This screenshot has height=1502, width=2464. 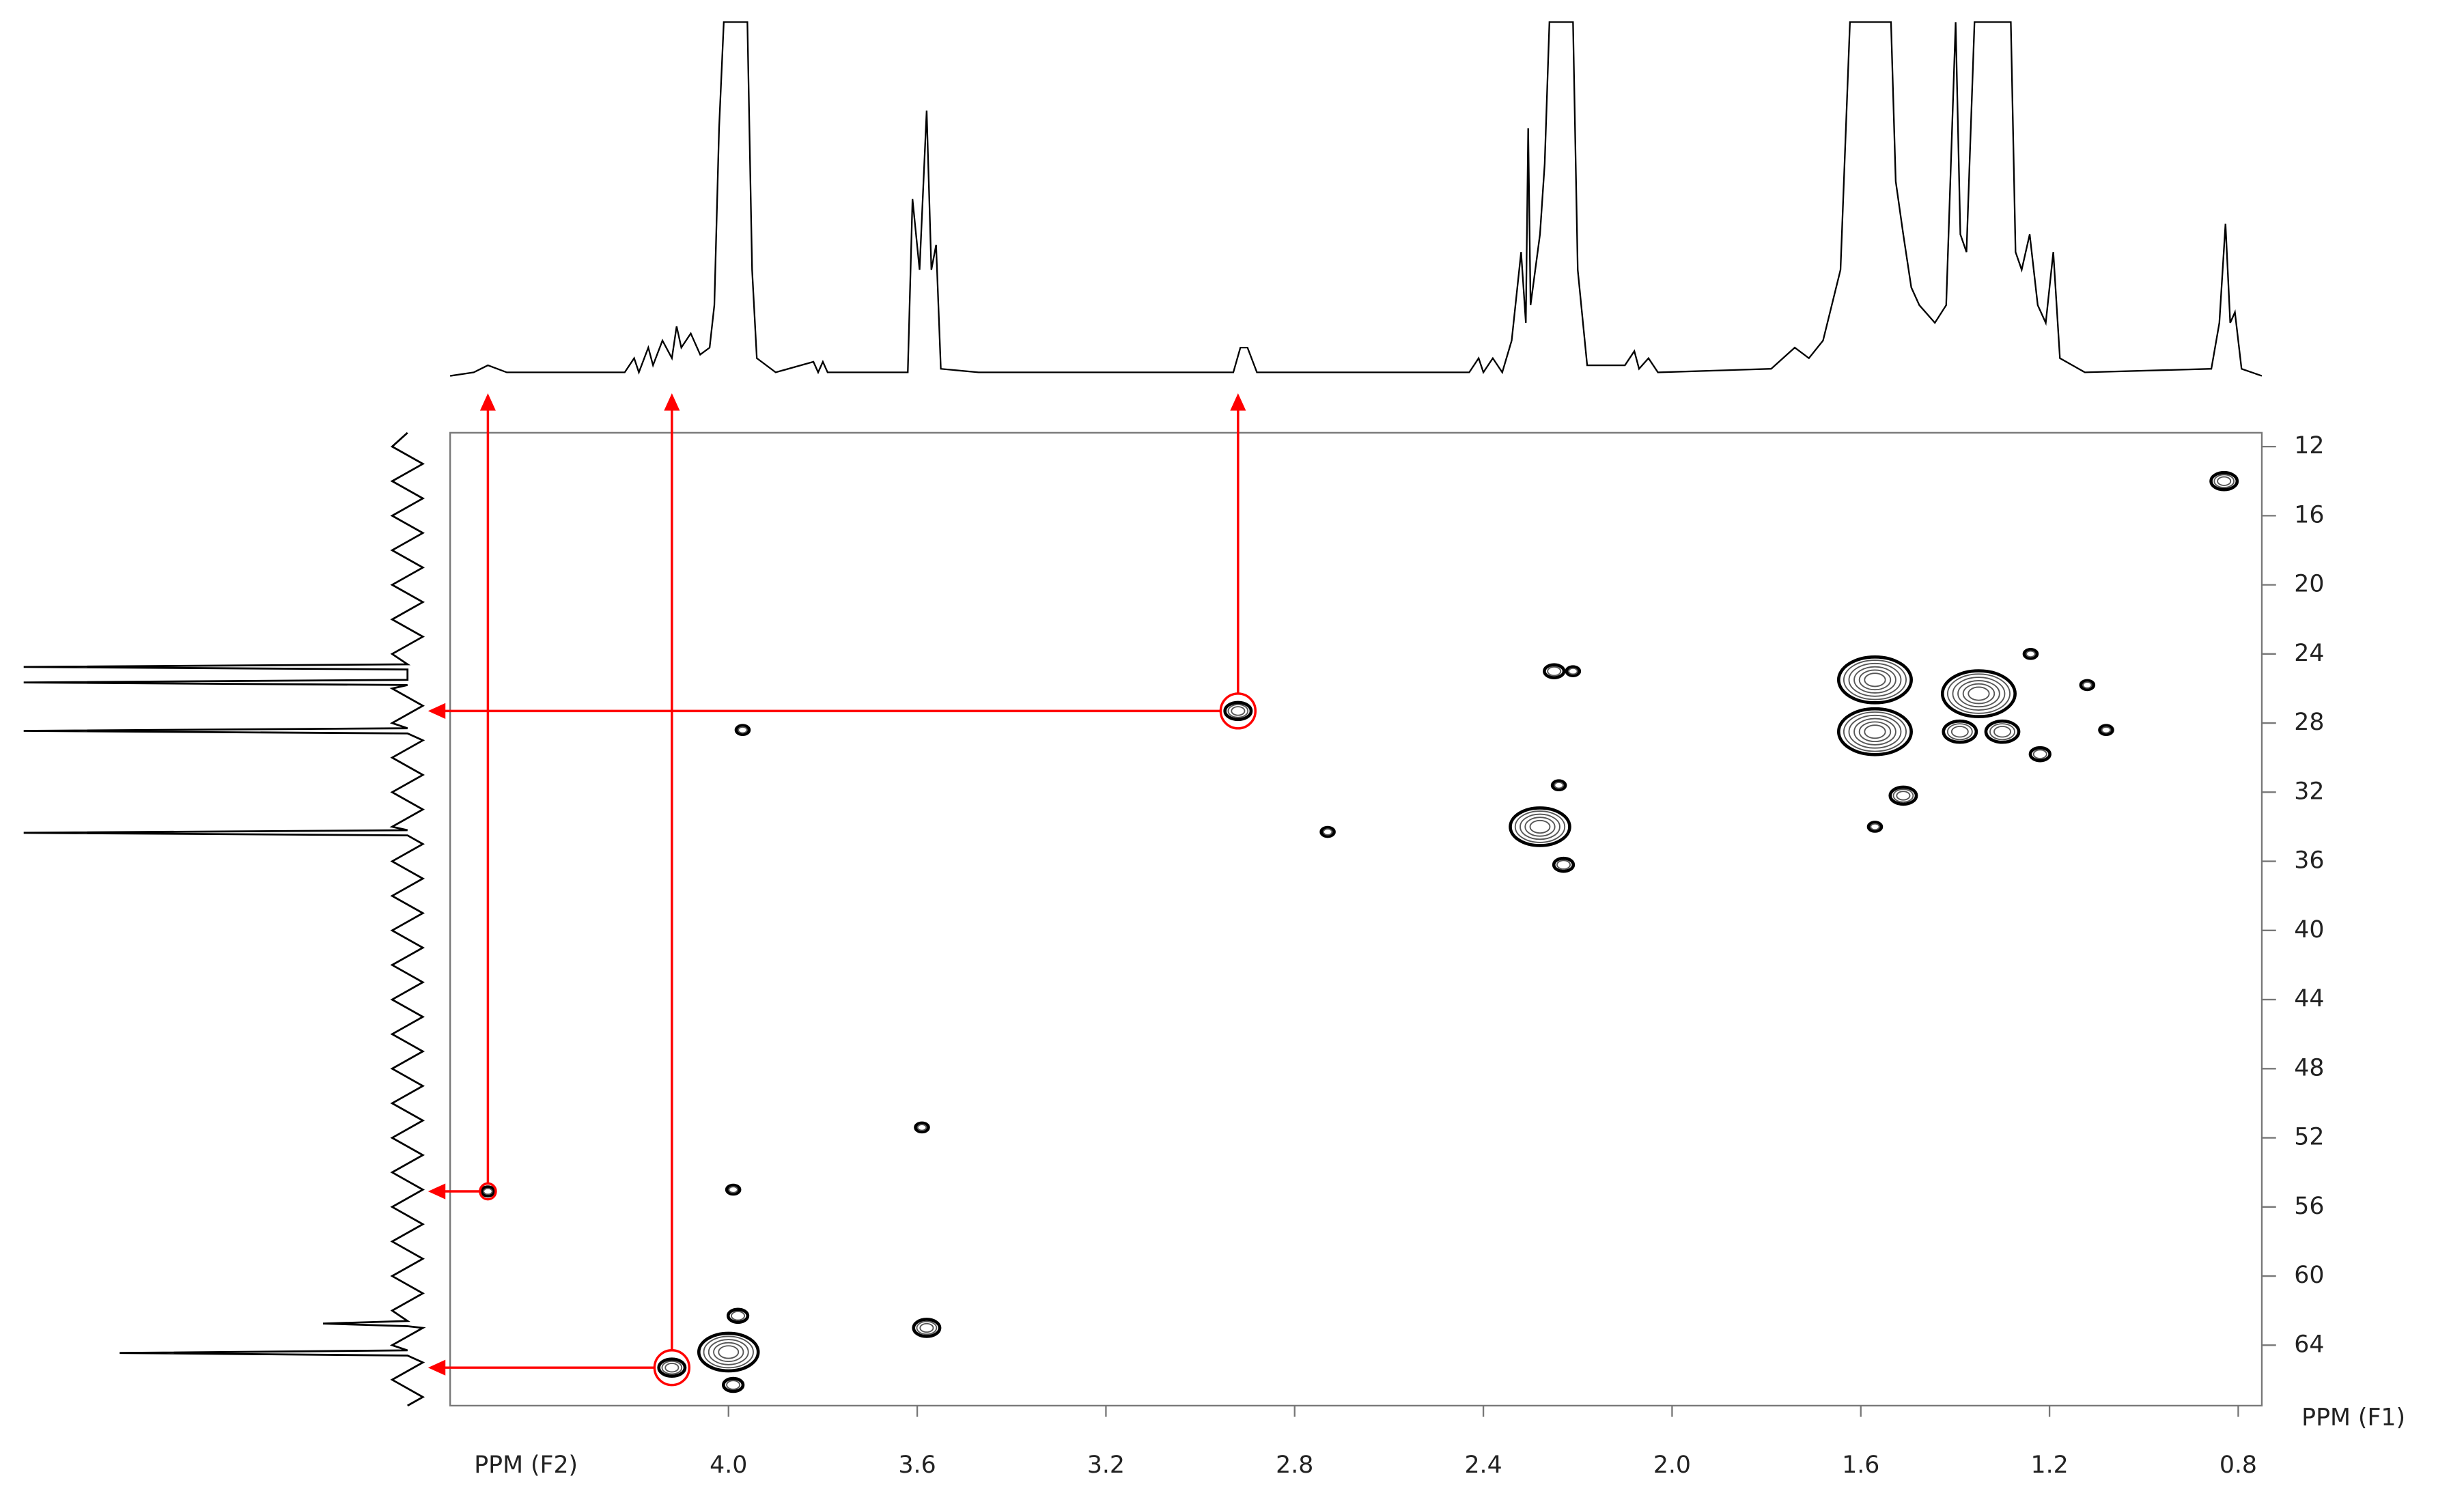 I want to click on y-tick-label: 56, so click(x=2309, y=1206).